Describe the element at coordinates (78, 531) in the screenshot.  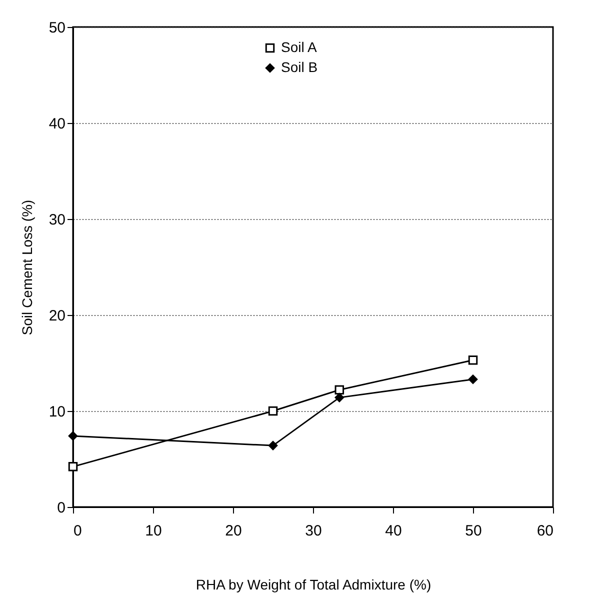
I see `x-tick-label: 0` at that location.